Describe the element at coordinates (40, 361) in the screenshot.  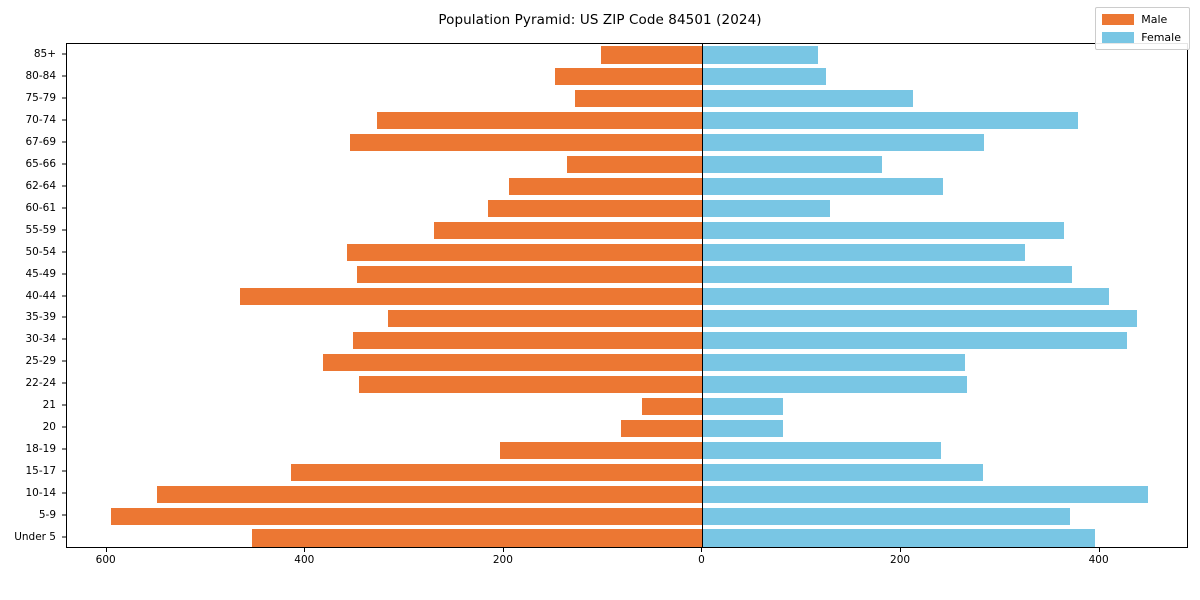
I see `y-tick-label: 25-29` at that location.